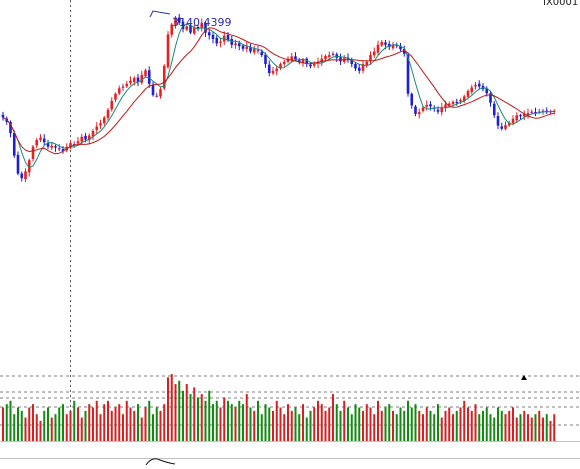 The height and width of the screenshot is (469, 580). I want to click on scroll-up-triangle, so click(524, 377).